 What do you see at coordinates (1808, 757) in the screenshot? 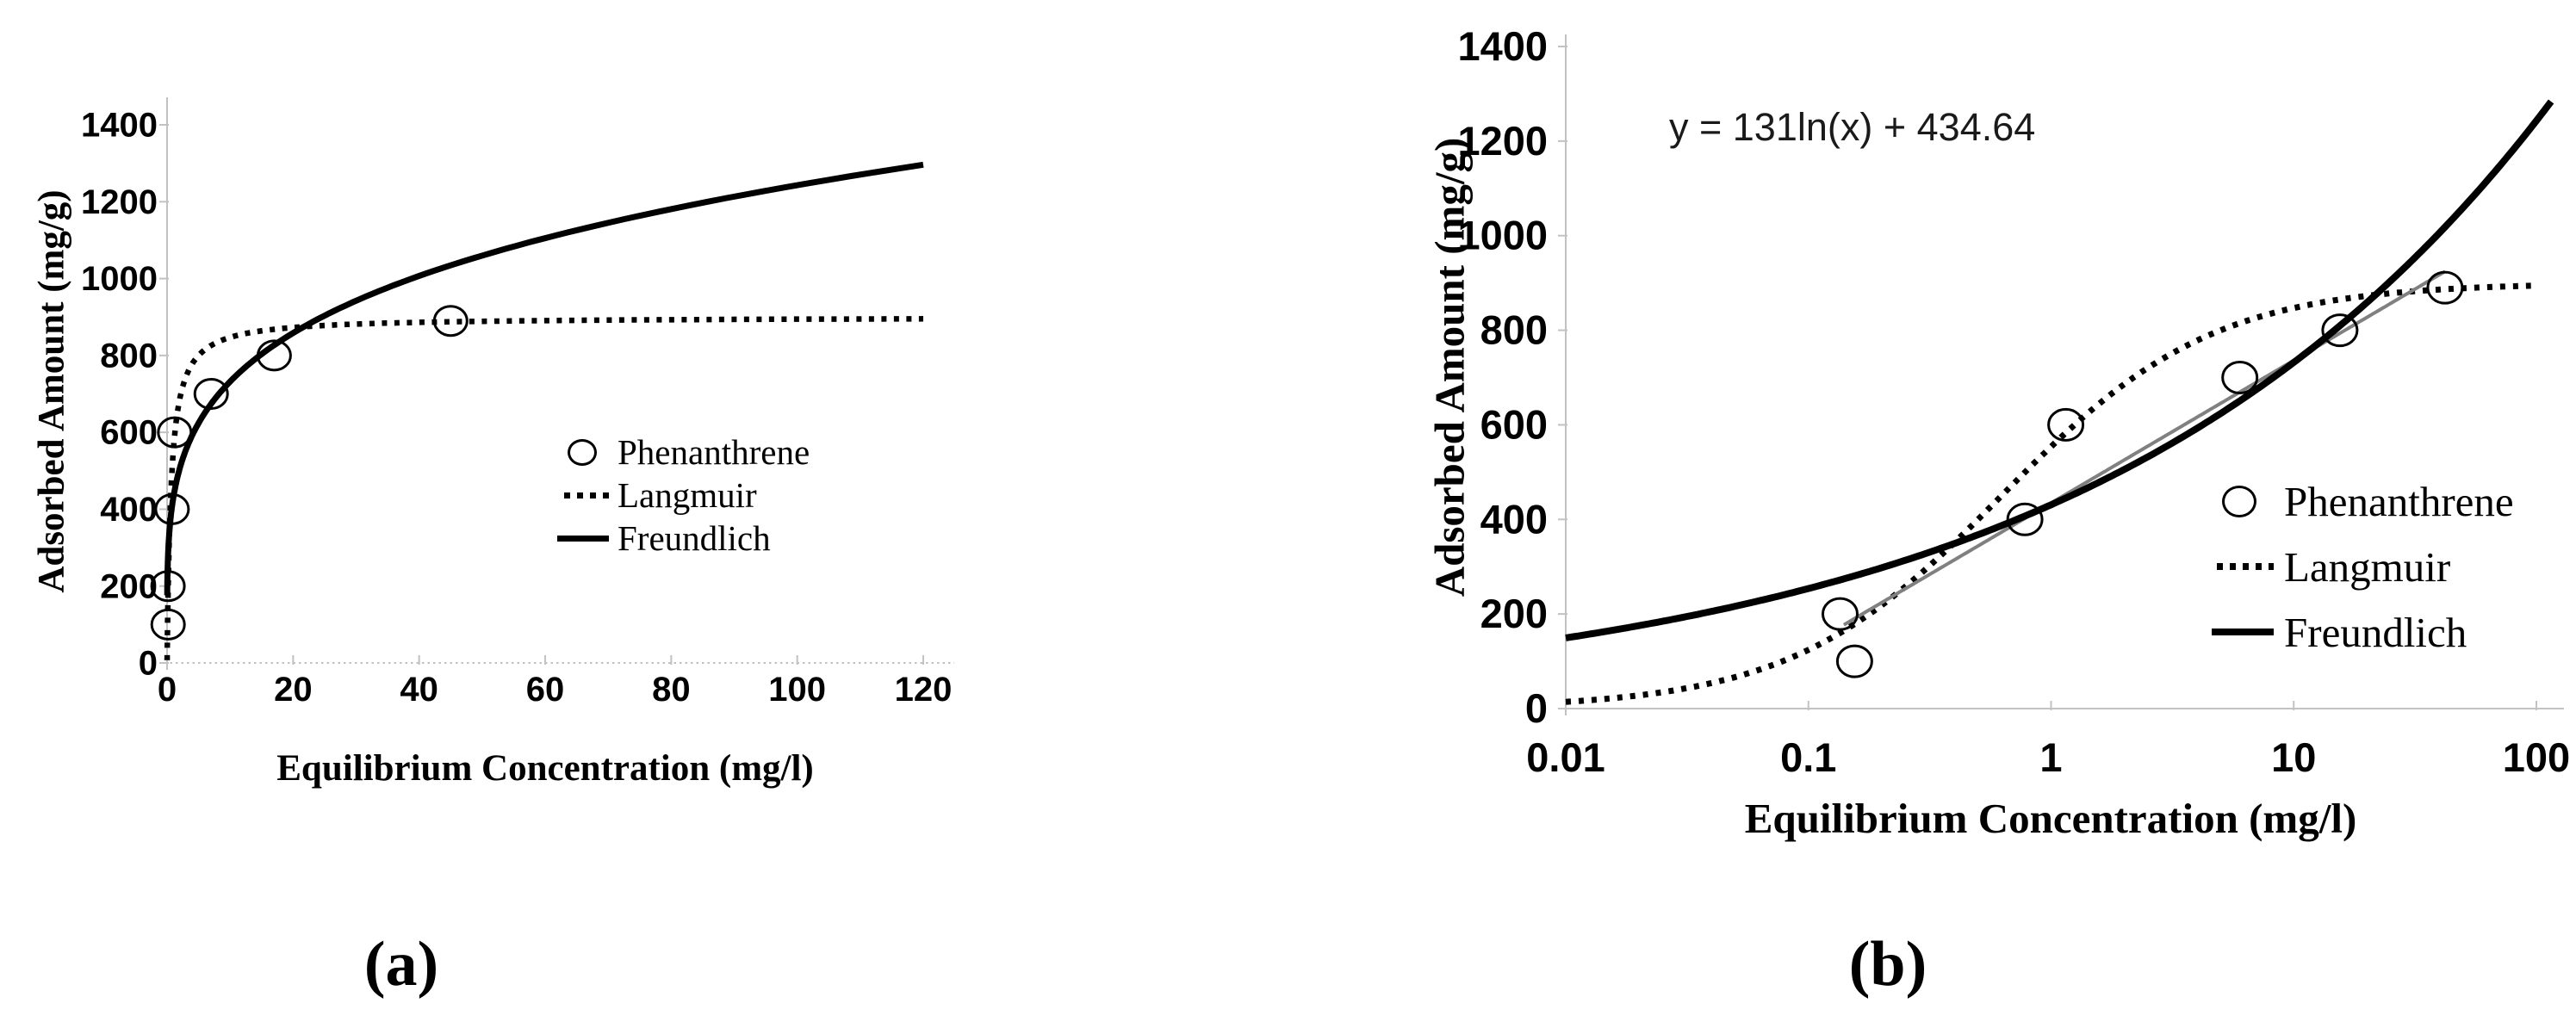
I see `x-tick-label: 0.1` at bounding box center [1808, 757].